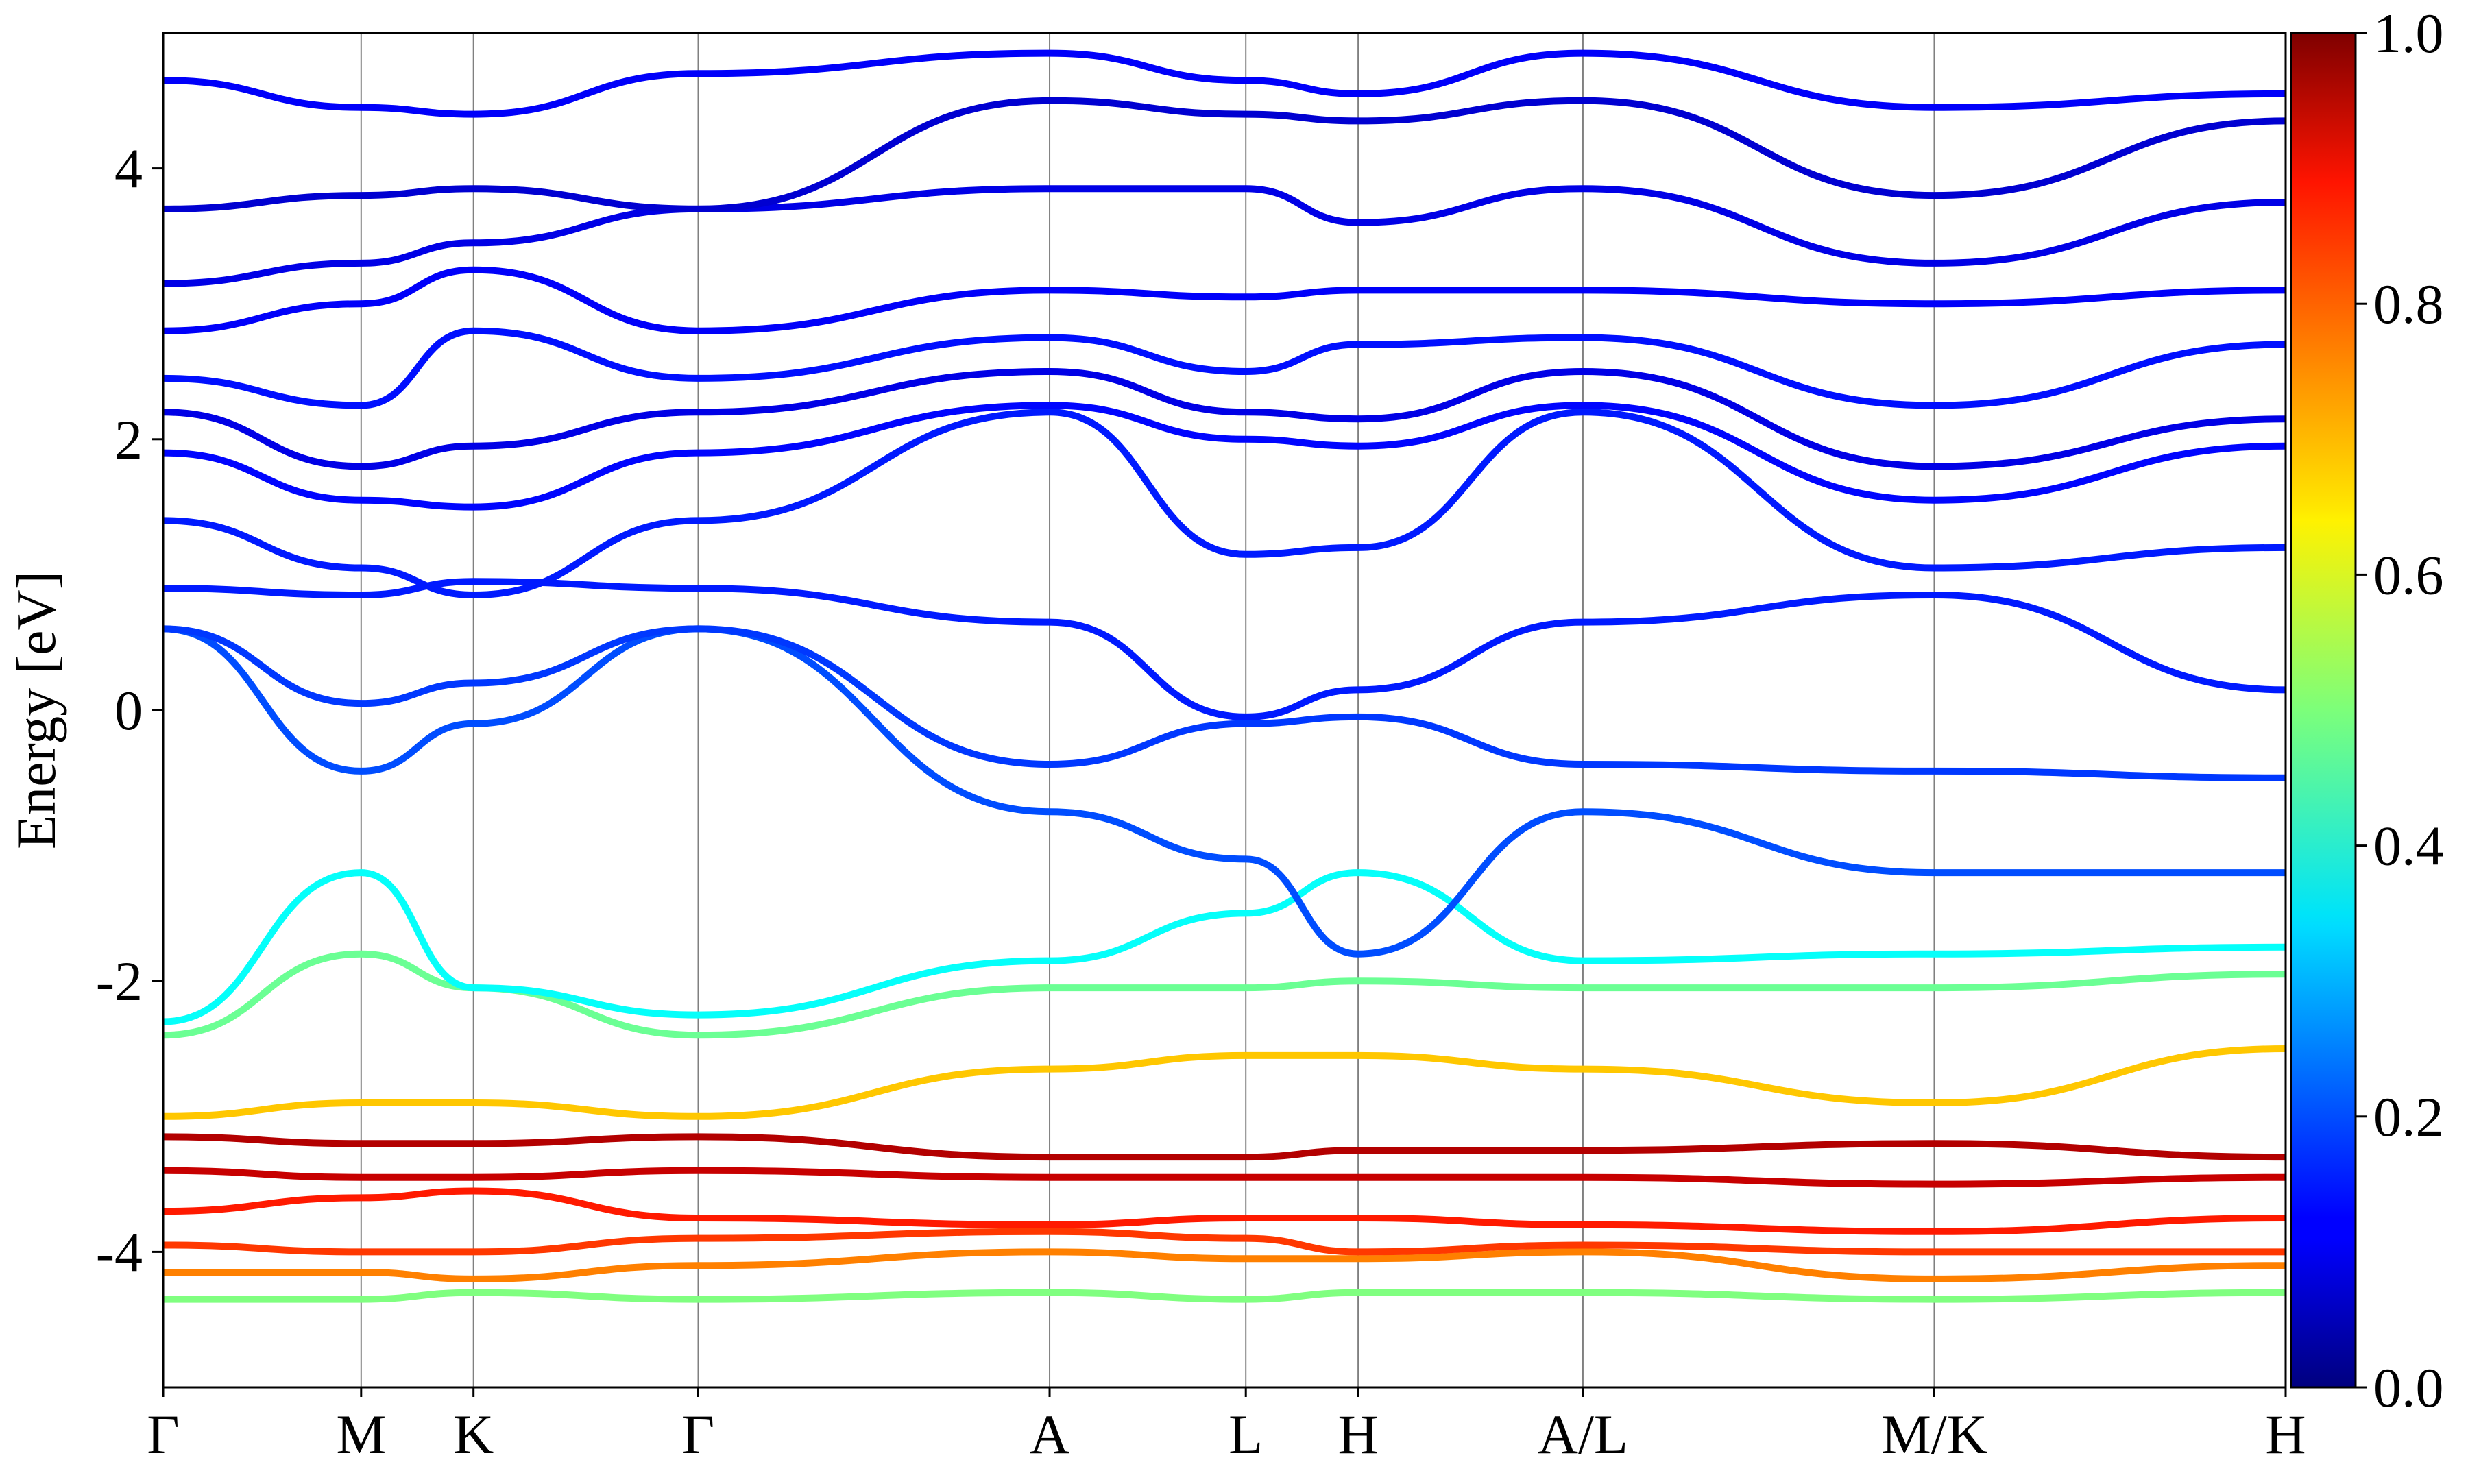 The width and height of the screenshot is (2468, 1484). Describe the element at coordinates (361, 1434) in the screenshot. I see `x-tick-label: M` at that location.